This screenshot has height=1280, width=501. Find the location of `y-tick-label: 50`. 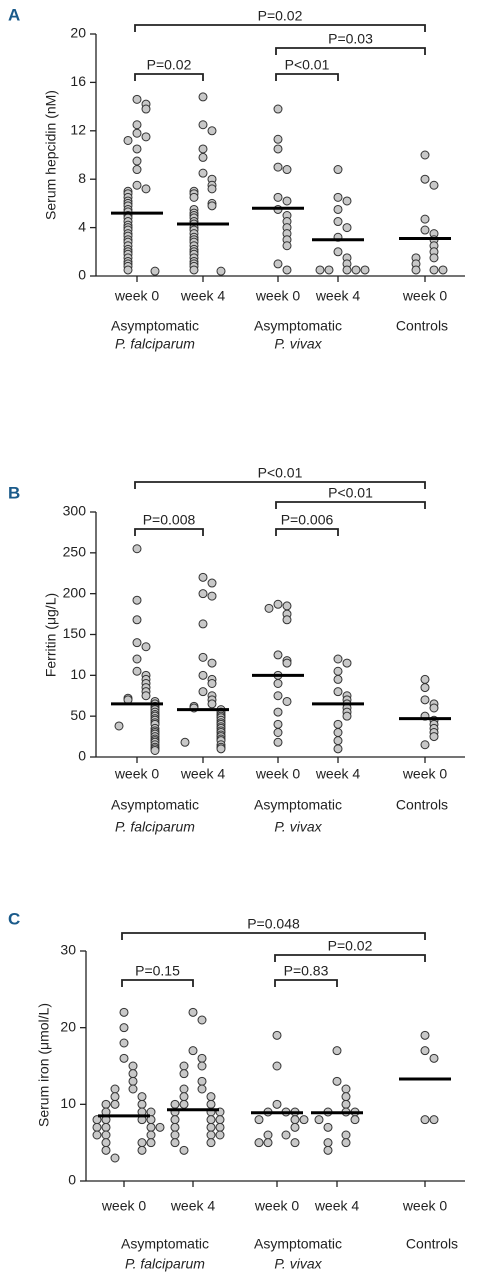

y-tick-label: 50 is located at coordinates (78, 715).